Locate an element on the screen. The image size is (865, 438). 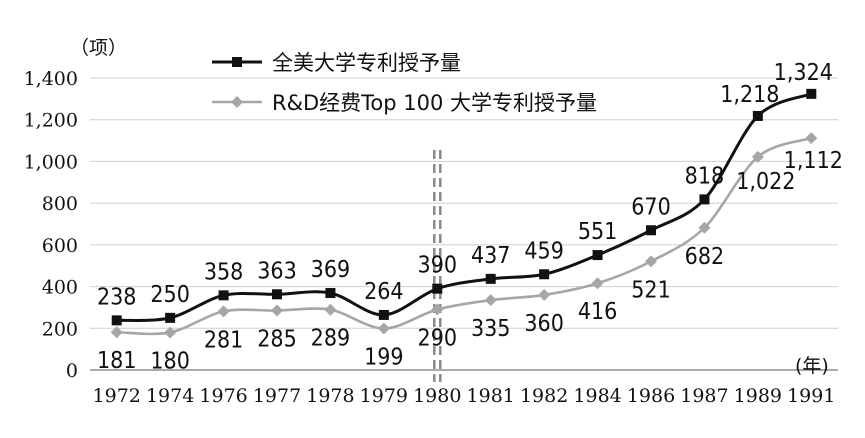
x-tick-label: 1981 is located at coordinates (491, 396).